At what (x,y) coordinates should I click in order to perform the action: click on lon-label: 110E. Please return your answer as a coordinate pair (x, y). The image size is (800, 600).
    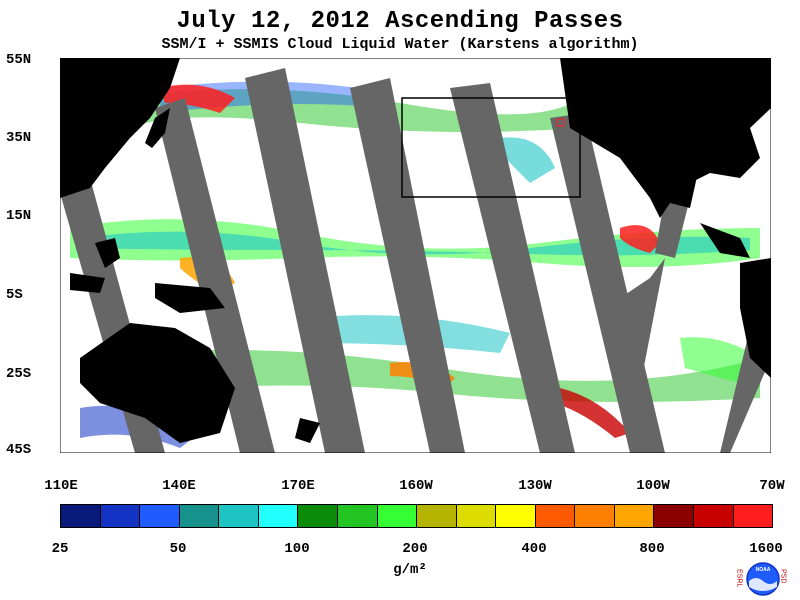
    Looking at the image, I should click on (61, 486).